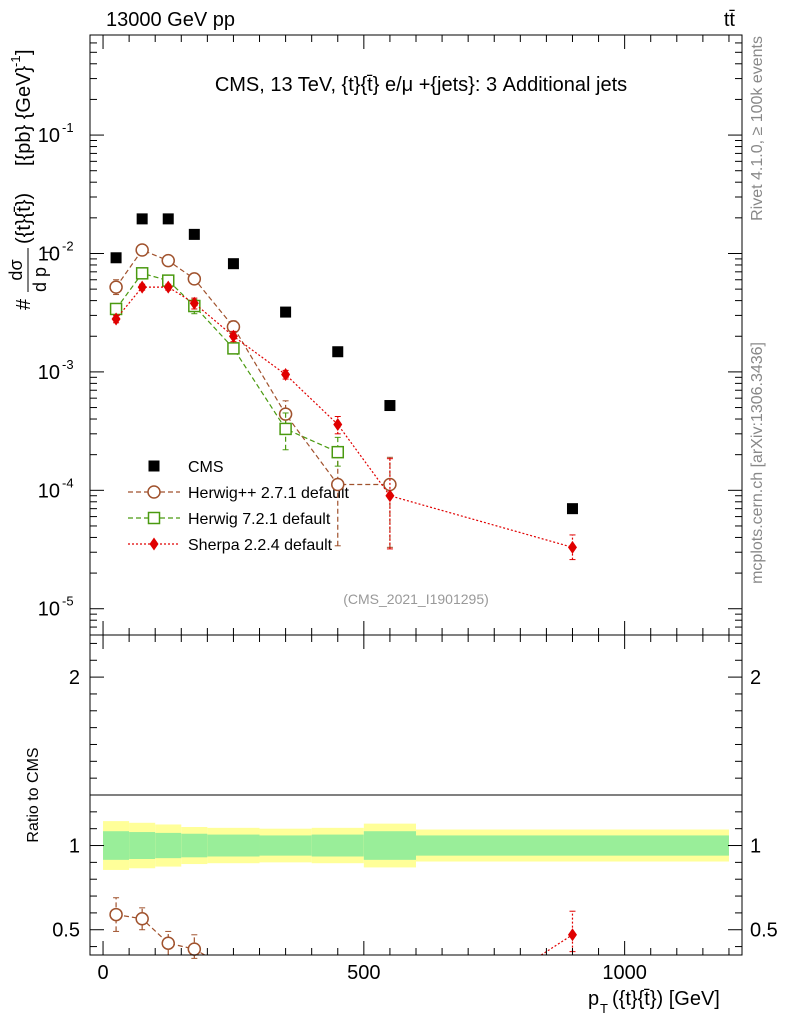 This screenshot has width=786, height=1024. What do you see at coordinates (755, 847) in the screenshot?
I see `ratio-y-tick-label-right: 1` at bounding box center [755, 847].